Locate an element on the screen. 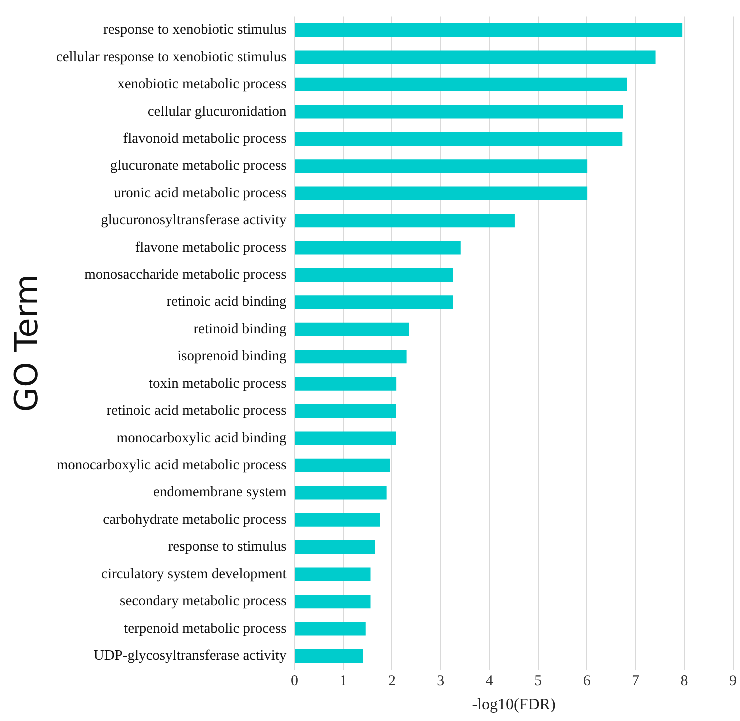 The height and width of the screenshot is (721, 740). x-tick-label: 4 is located at coordinates (490, 682).